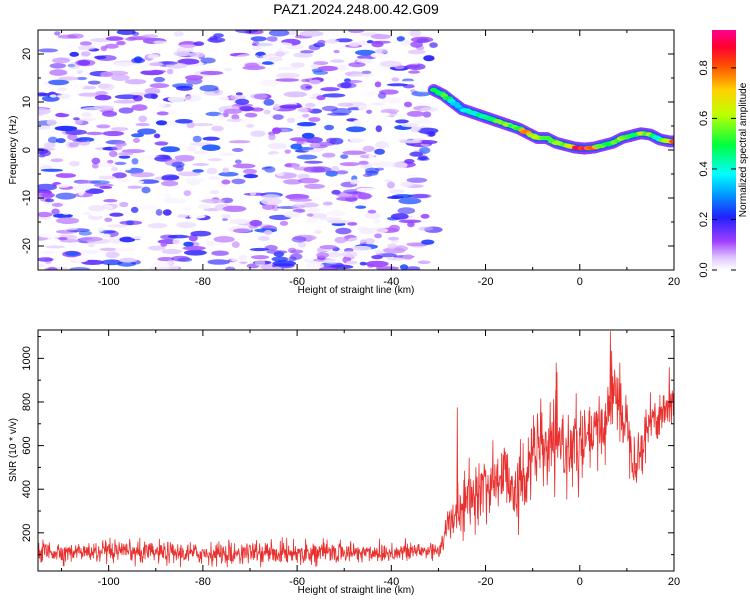 The image size is (750, 600). What do you see at coordinates (704, 168) in the screenshot?
I see `colorbar-tick-label: 0.4` at bounding box center [704, 168].